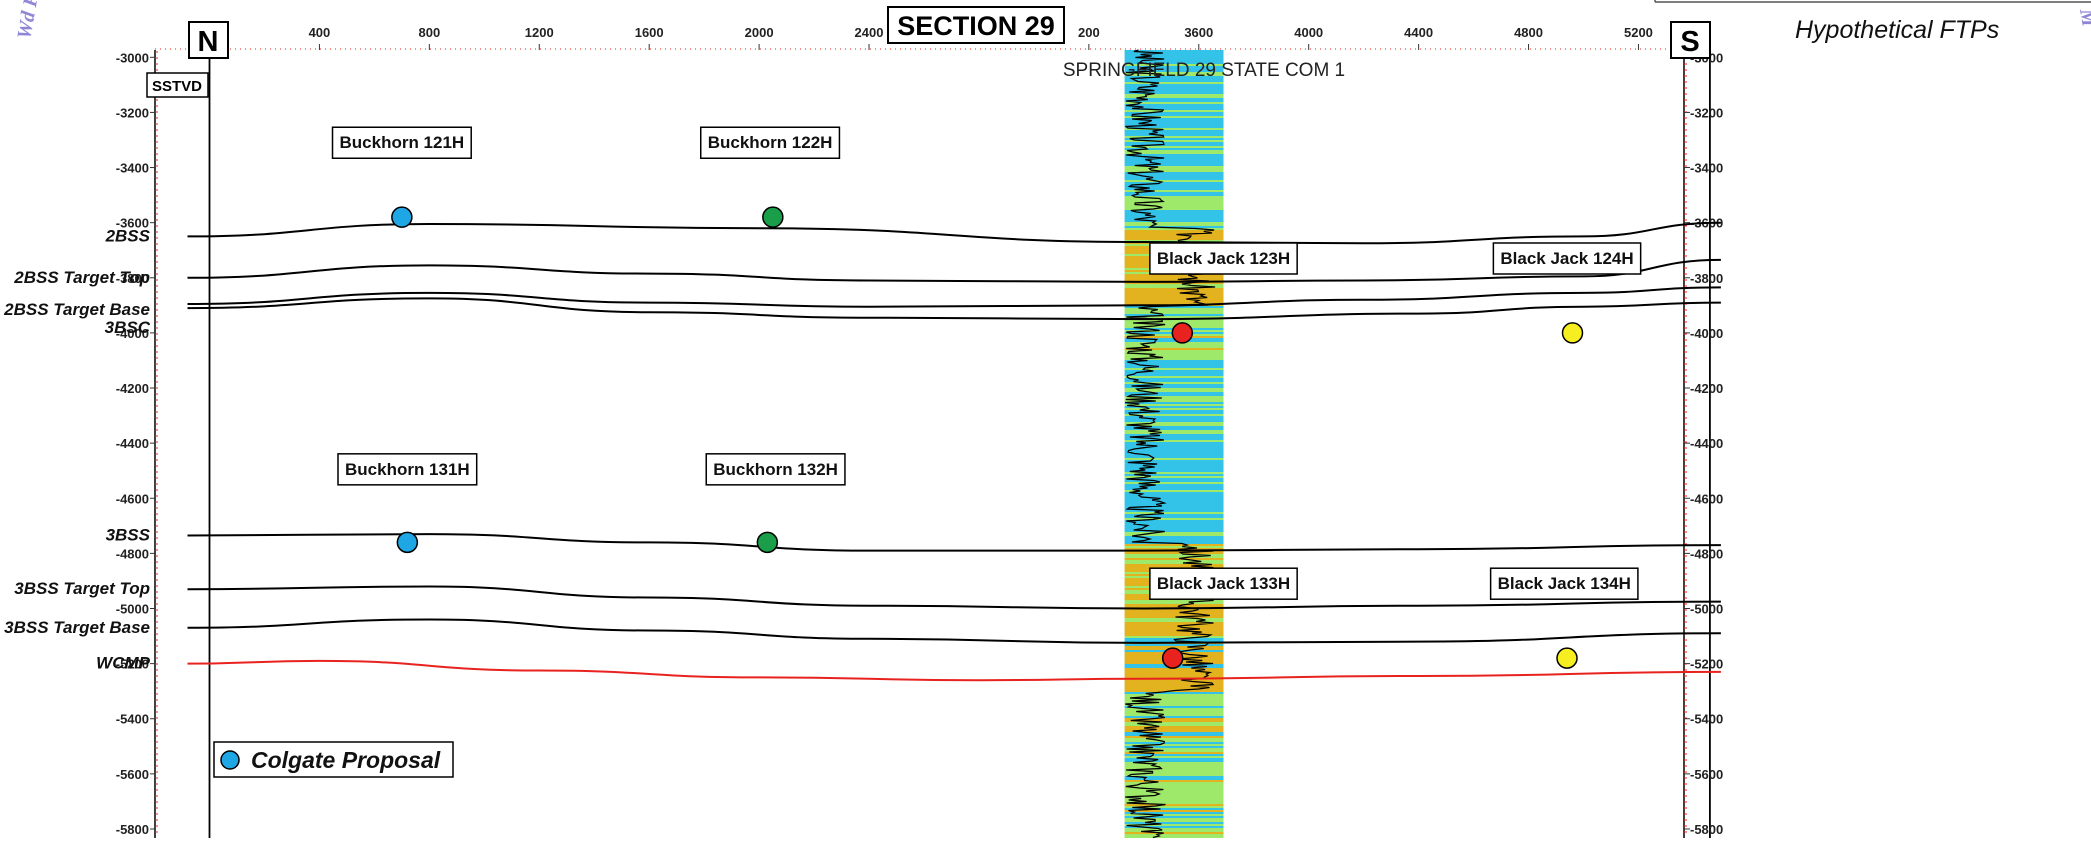 The height and width of the screenshot is (841, 2091). What do you see at coordinates (1706, 774) in the screenshot?
I see `y-tick-label-right: -5600` at bounding box center [1706, 774].